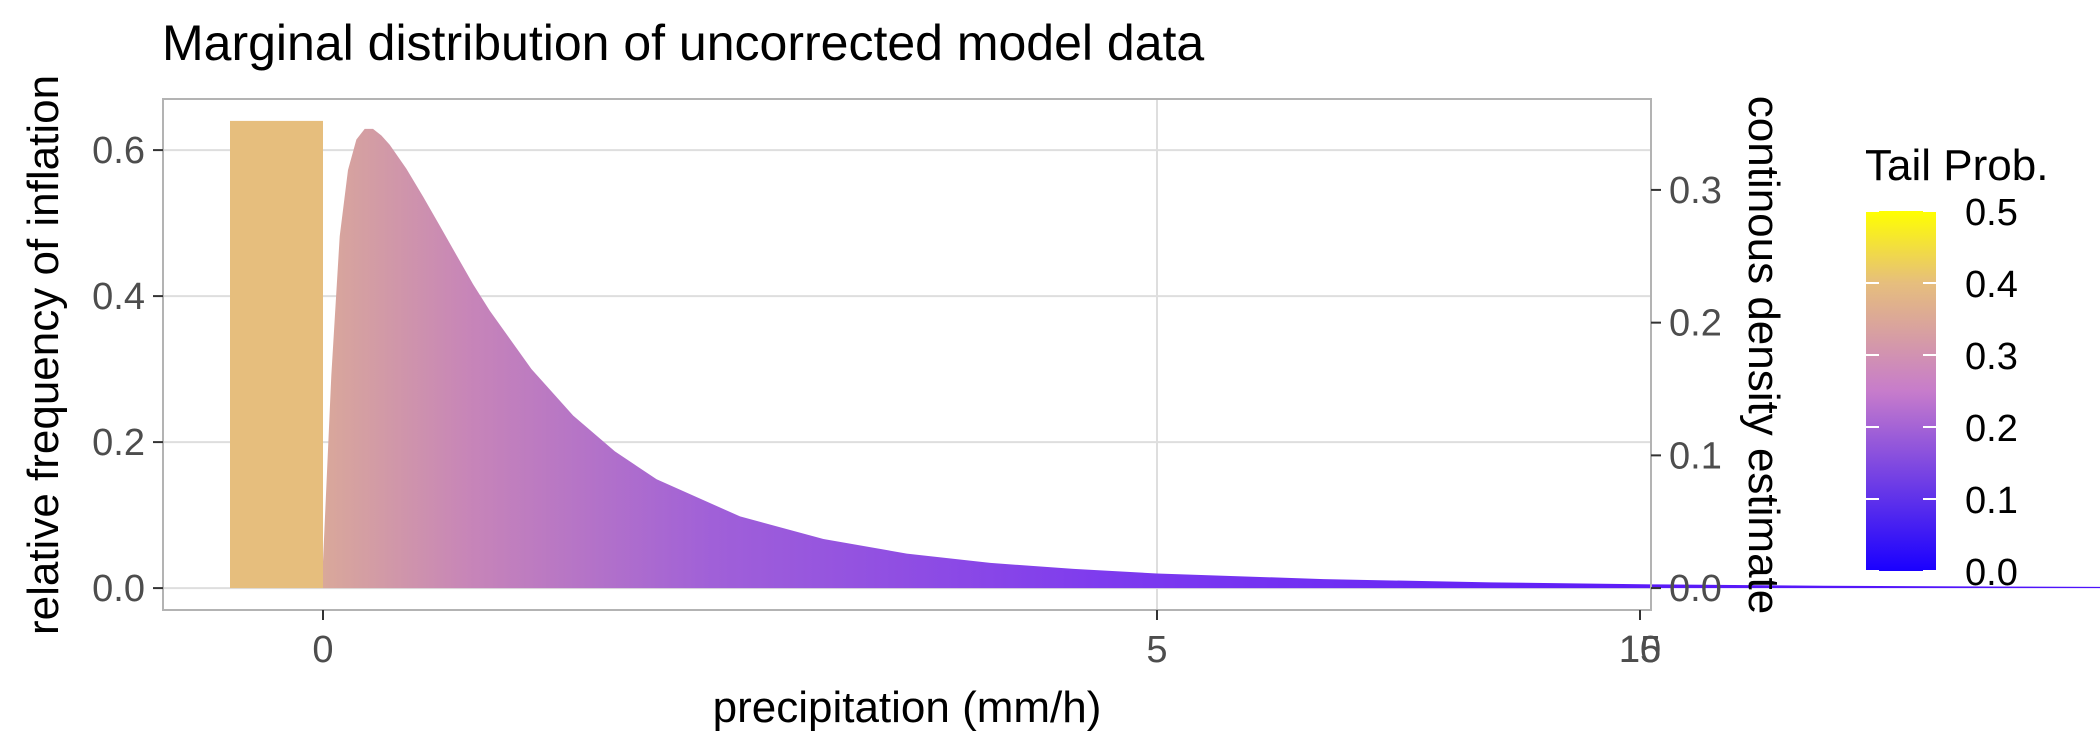  What do you see at coordinates (1991, 357) in the screenshot?
I see `legend-label: 0.3` at bounding box center [1991, 357].